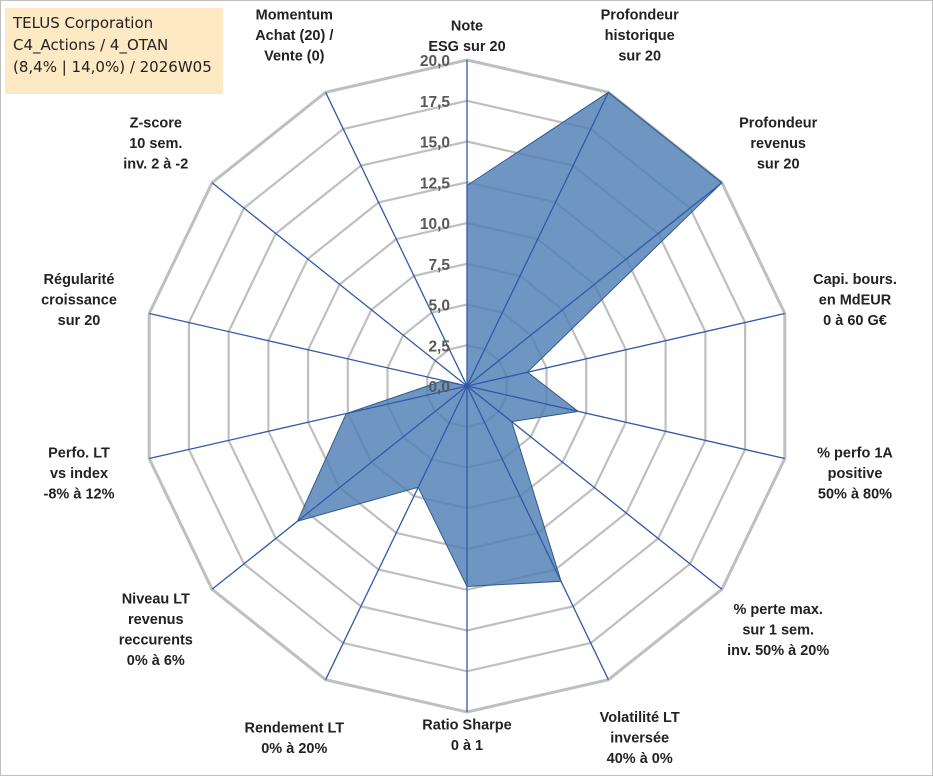  I want to click on axis-label-2-line-1: revenus, so click(778, 144).